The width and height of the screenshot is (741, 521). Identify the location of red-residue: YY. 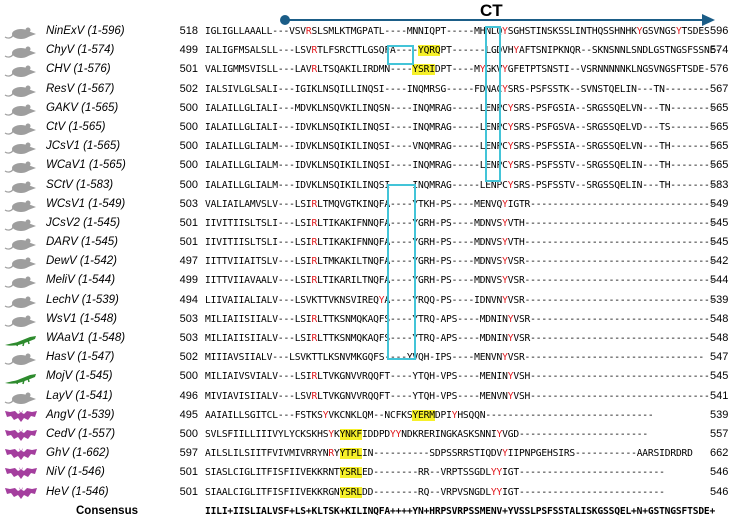
(496, 472).